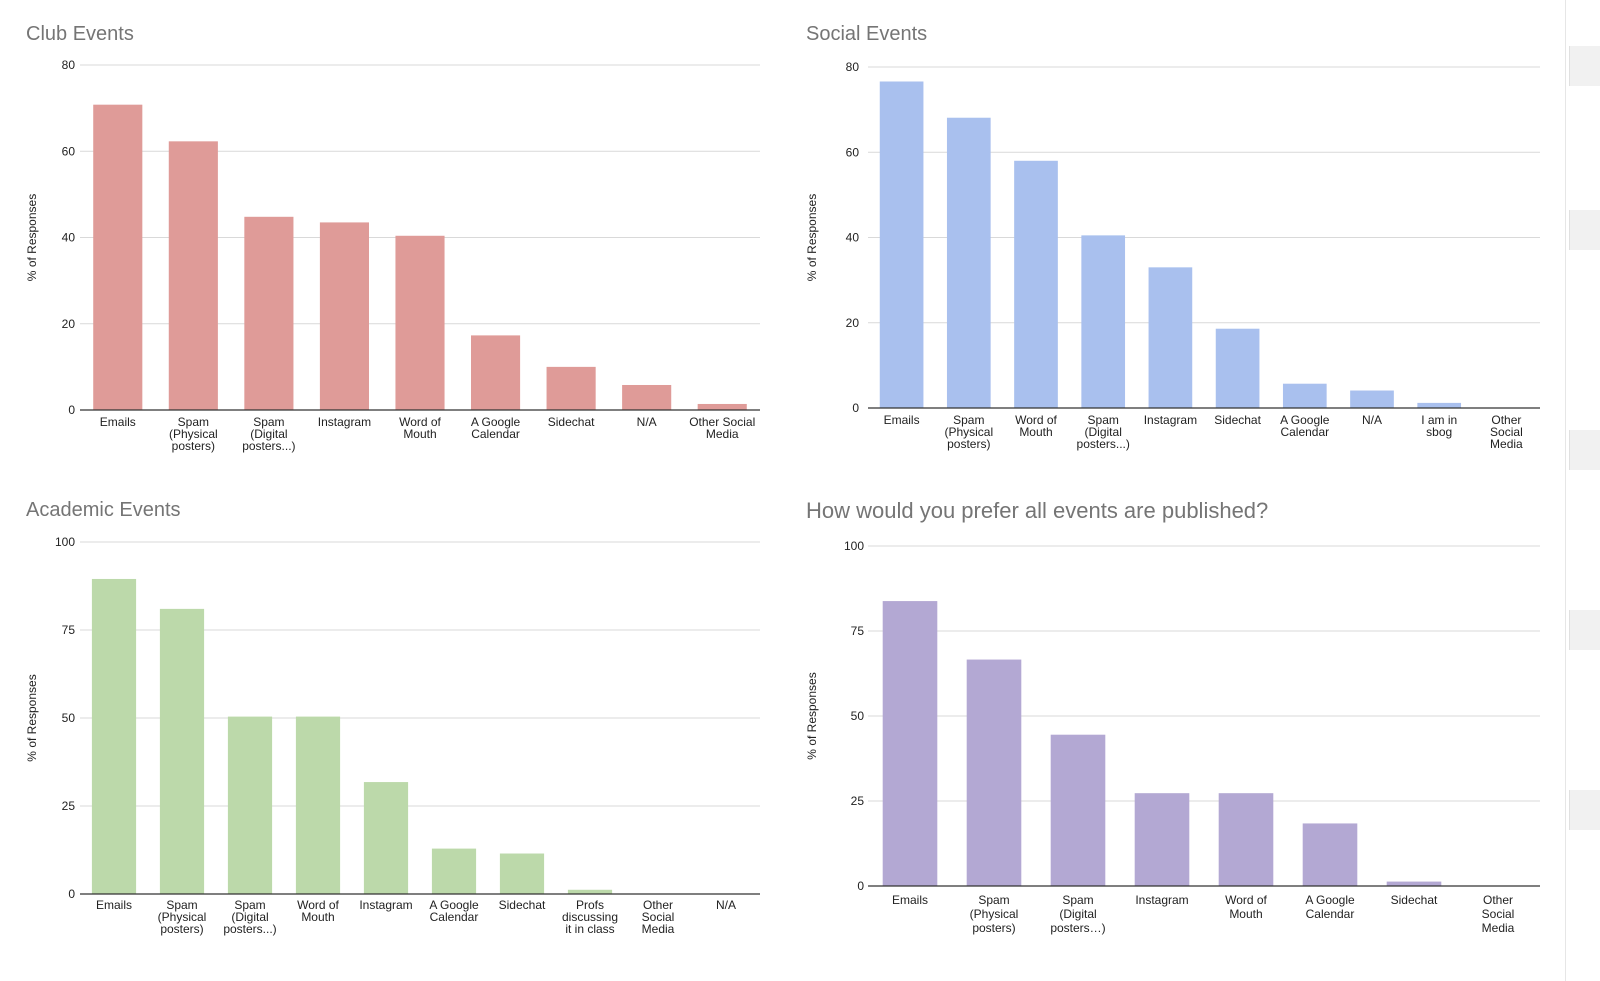 This screenshot has height=981, width=1600. I want to click on x-tick-label: Profs discussing it in class, so click(590, 917).